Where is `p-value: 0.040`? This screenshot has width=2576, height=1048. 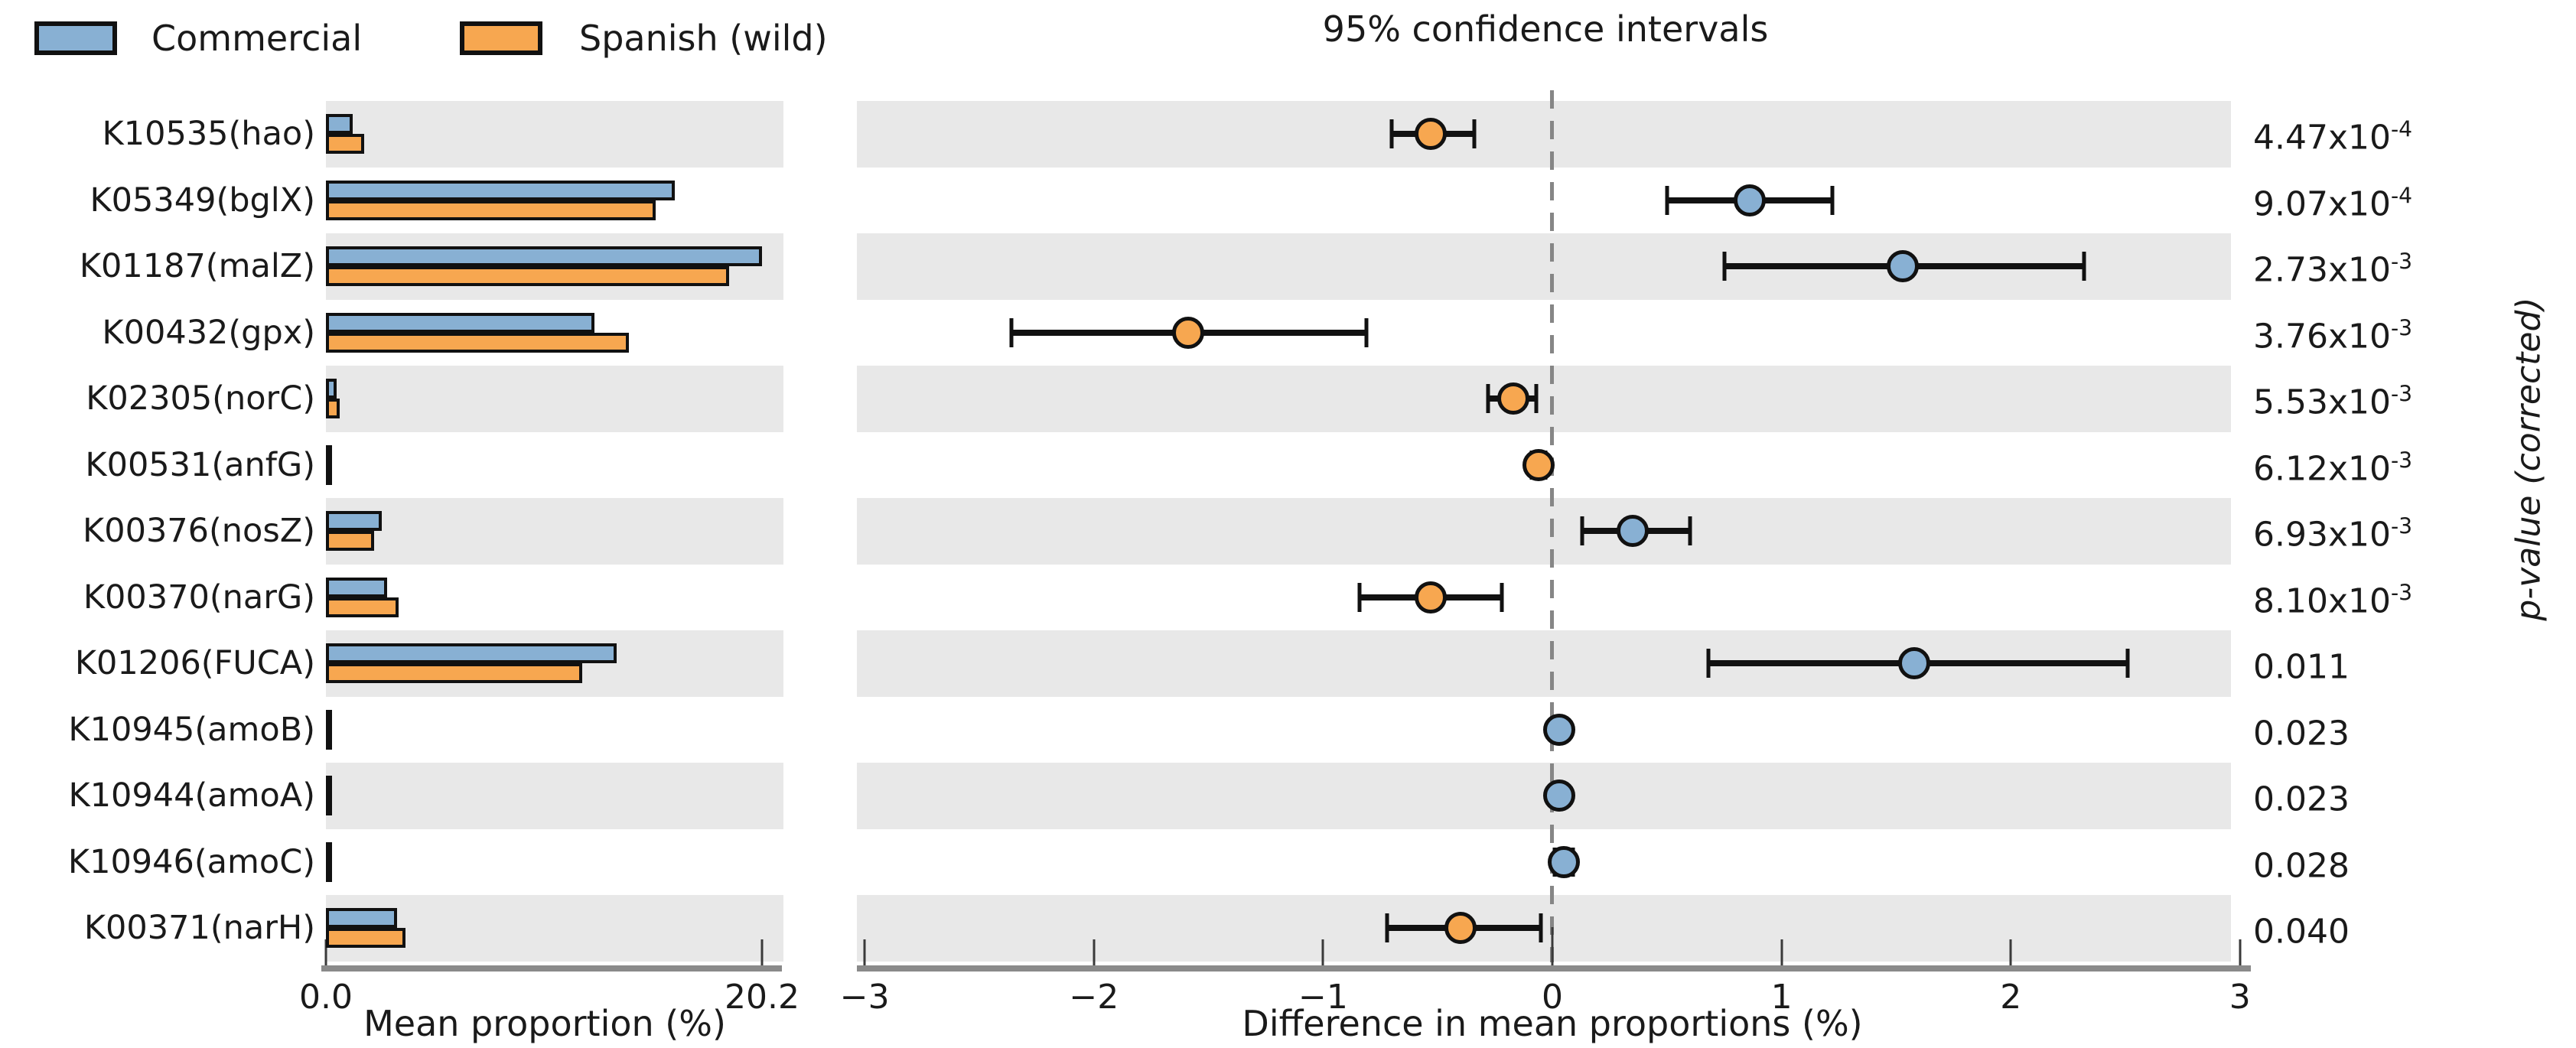
p-value: 0.040 is located at coordinates (2301, 928).